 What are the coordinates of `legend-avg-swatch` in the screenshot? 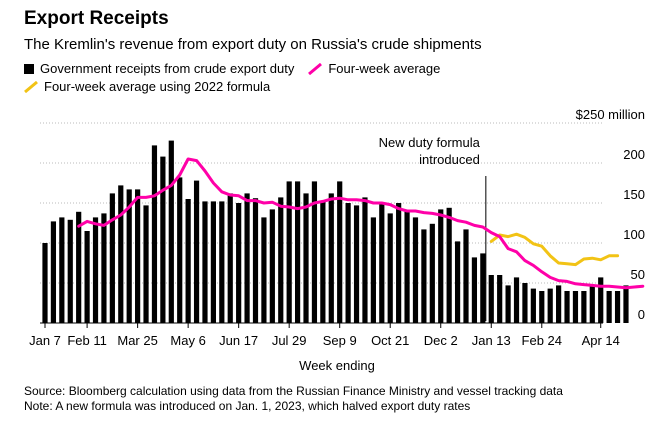 It's located at (315, 68).